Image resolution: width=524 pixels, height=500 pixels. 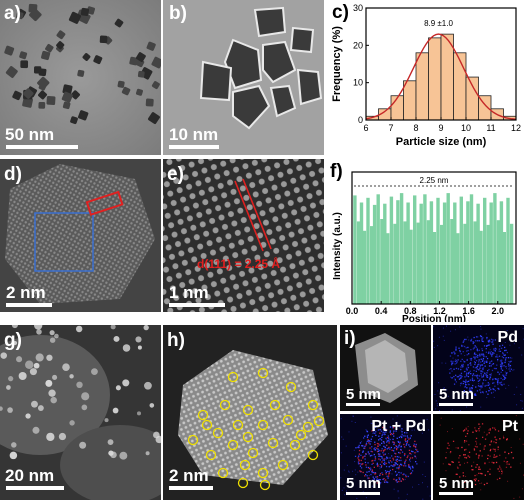 What do you see at coordinates (457, 483) in the screenshot?
I see `eds-tile-pt-scale-text: 5 nm` at bounding box center [457, 483].